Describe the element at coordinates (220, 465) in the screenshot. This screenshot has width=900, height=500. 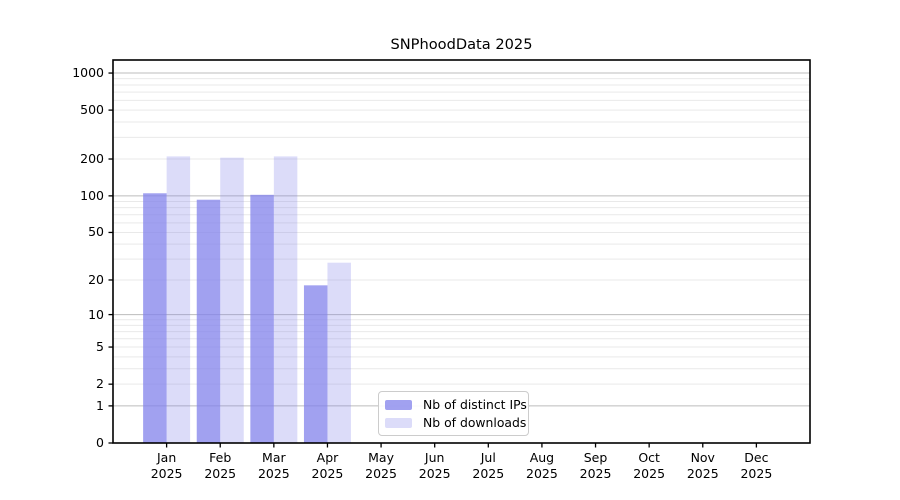
I see `x-tick-label-feb: Feb 2025` at that location.